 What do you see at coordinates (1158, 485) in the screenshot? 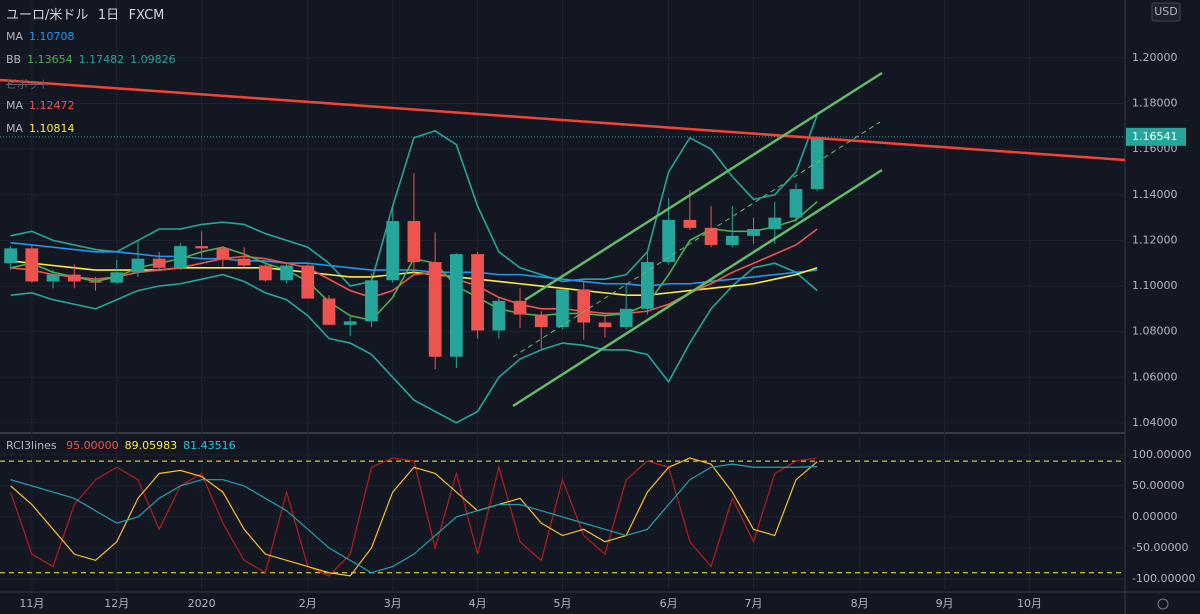
I see `y-tick-label: 50.00000` at bounding box center [1158, 485].